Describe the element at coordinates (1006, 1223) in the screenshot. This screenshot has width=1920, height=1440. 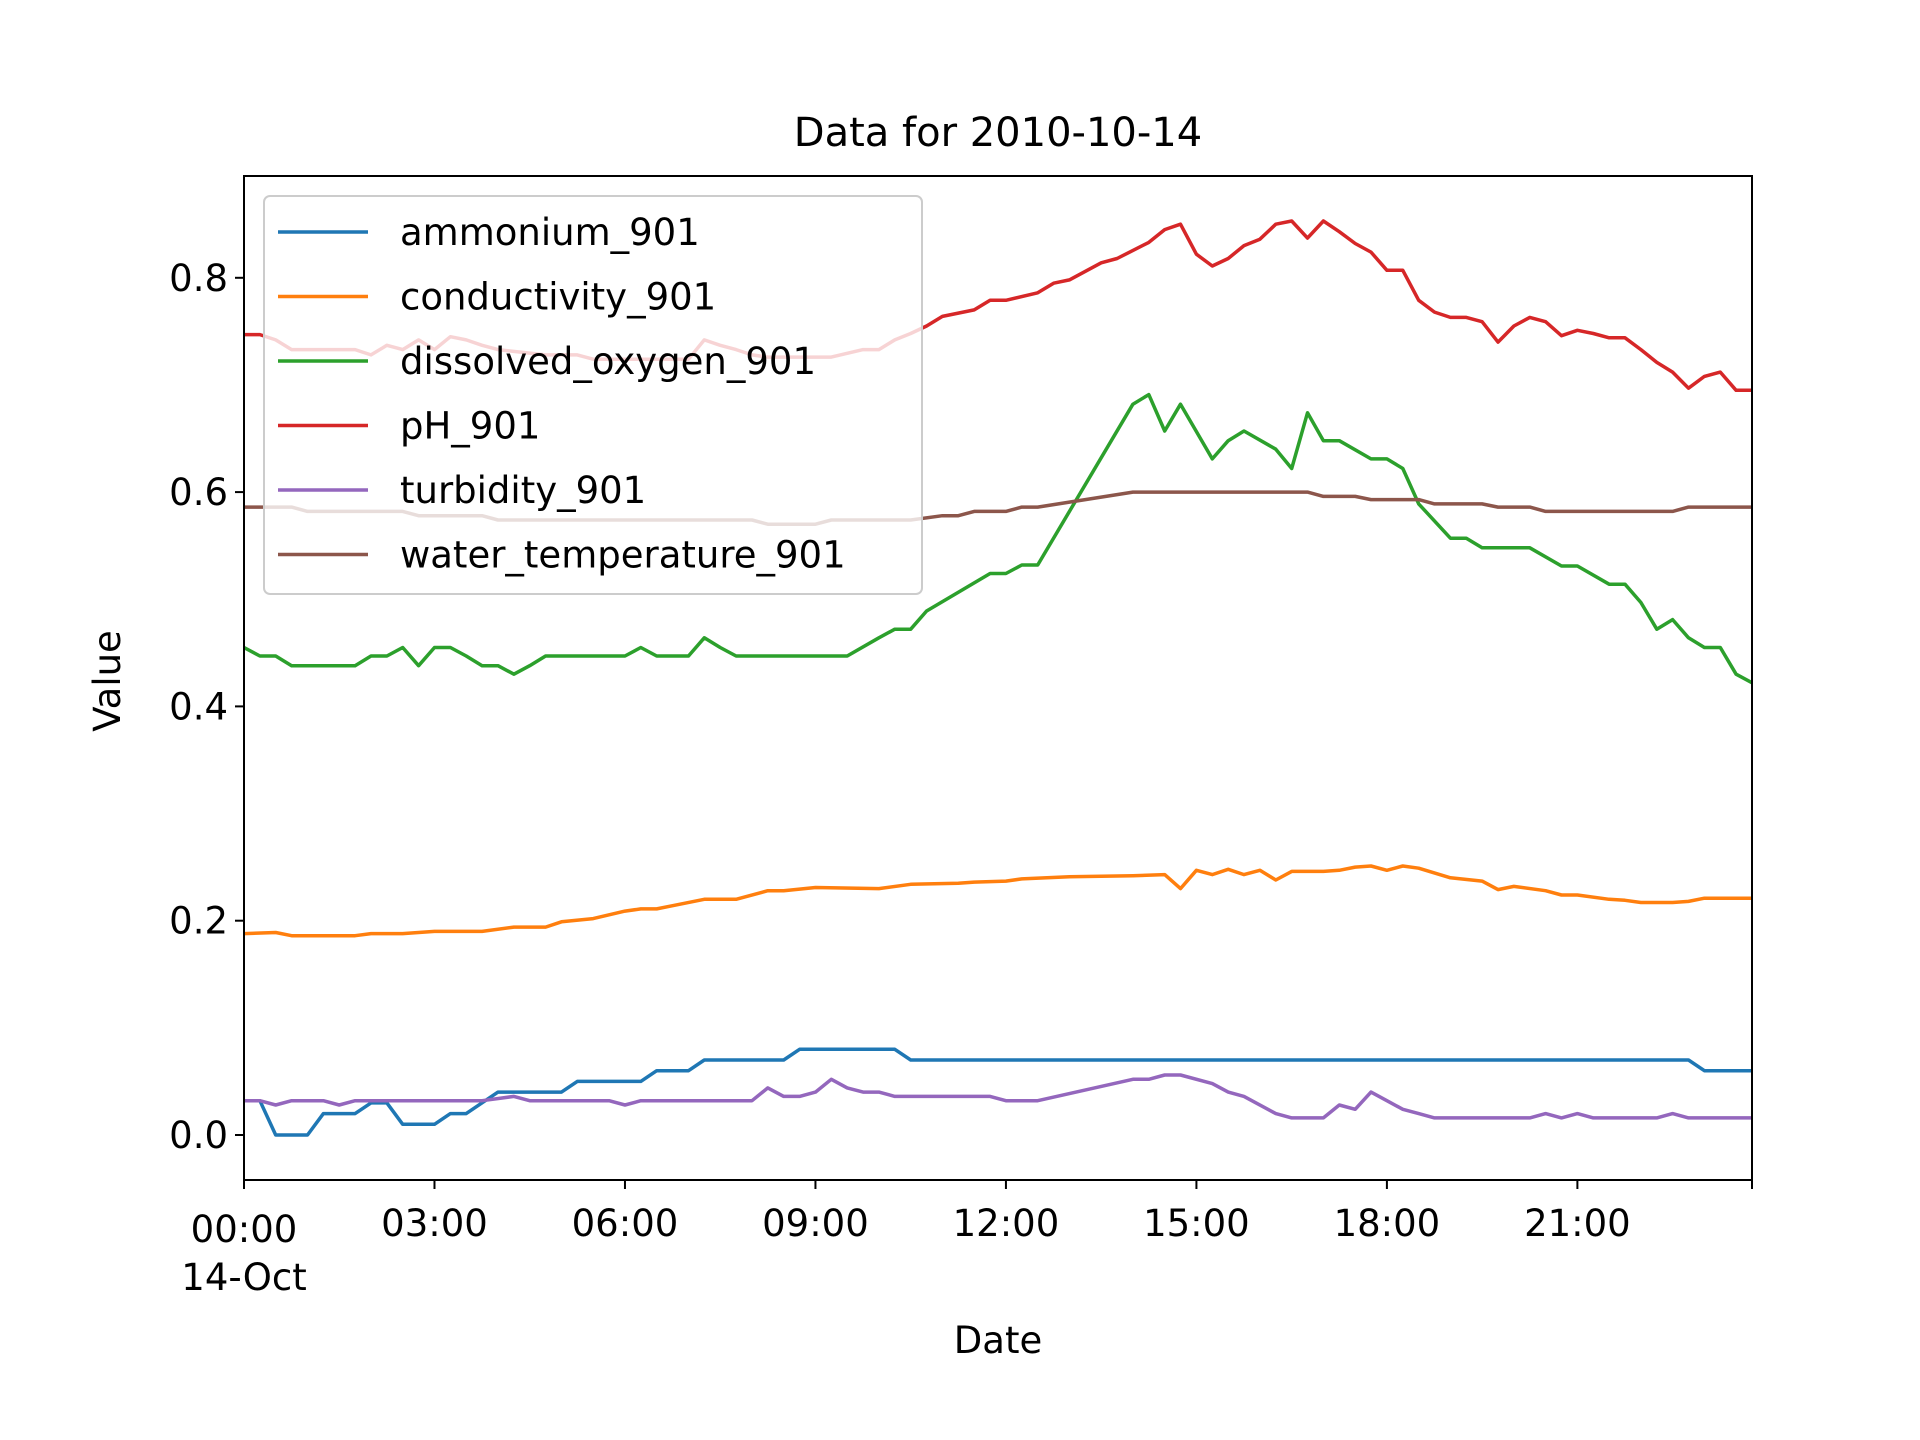
I see `x-tick-label: 12:00` at that location.